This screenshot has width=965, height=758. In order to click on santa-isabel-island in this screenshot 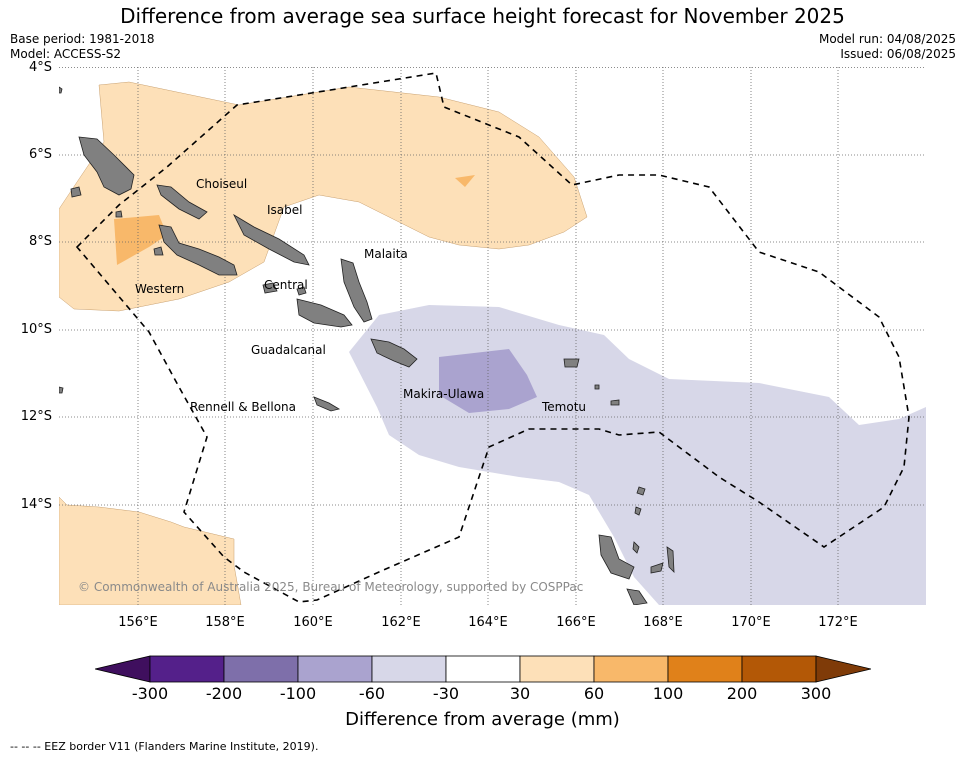, I will do `click(271, 239)`.